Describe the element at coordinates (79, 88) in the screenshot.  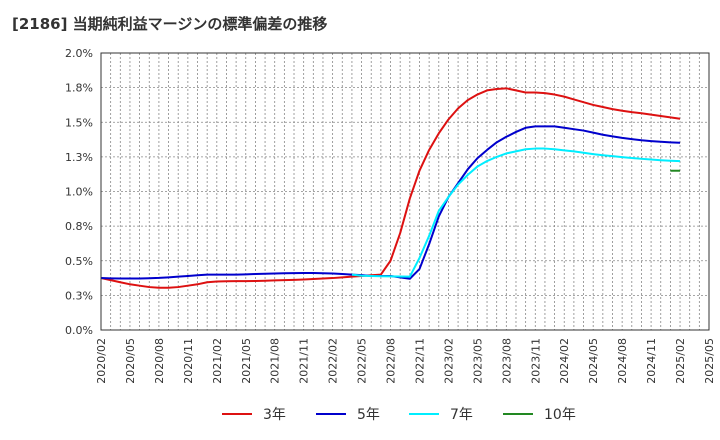
I see `y-tick-label: 1.8%` at that location.